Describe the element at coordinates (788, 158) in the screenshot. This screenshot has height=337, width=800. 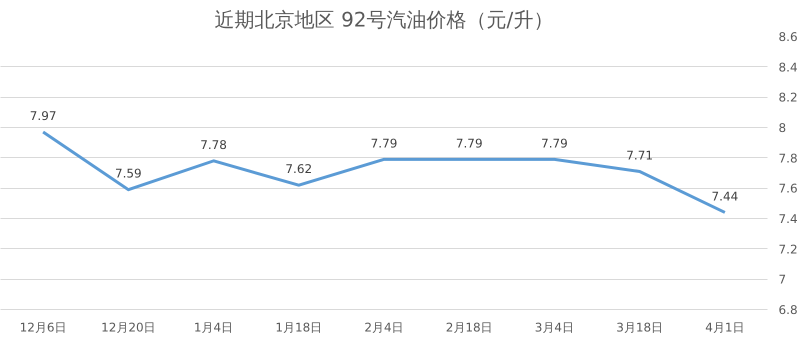
I see `y-tick-label: 7.8` at that location.